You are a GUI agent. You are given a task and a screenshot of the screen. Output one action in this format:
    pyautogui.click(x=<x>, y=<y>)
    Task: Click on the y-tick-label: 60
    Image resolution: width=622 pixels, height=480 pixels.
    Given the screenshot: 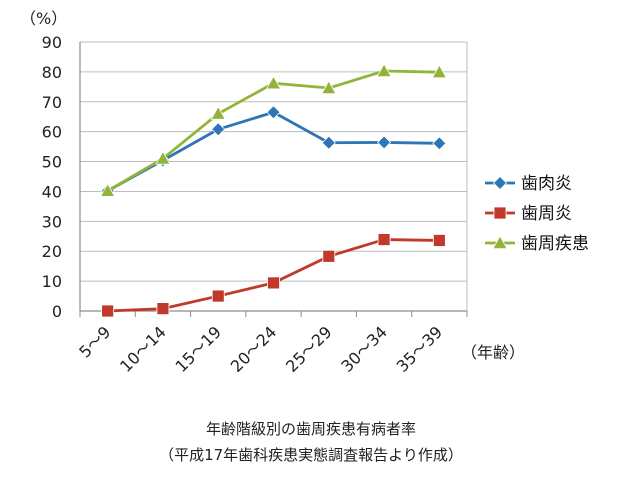 What is the action you would take?
    pyautogui.click(x=52, y=132)
    